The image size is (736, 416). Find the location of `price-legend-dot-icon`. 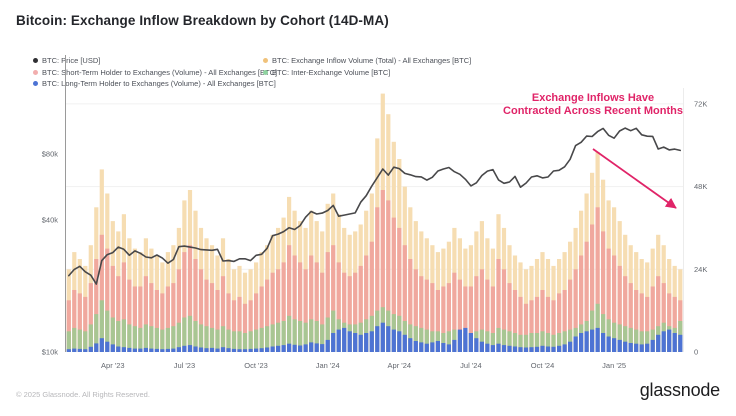

price-legend-dot-icon is located at coordinates (35, 61).